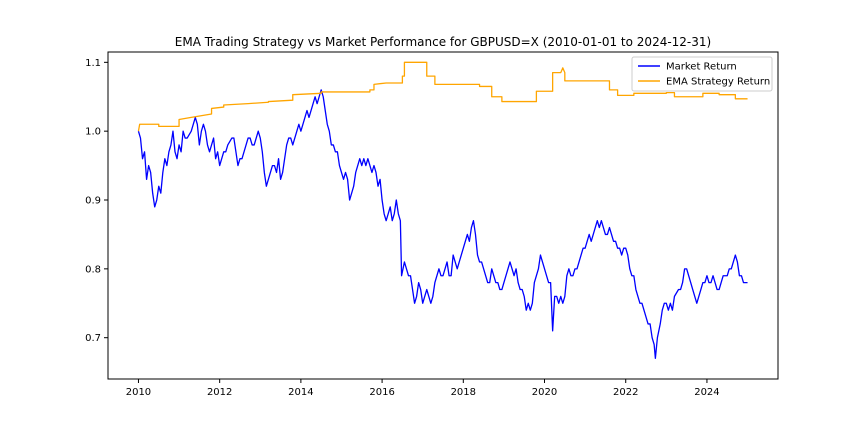  I want to click on x-tick-label: 2018, so click(463, 392).